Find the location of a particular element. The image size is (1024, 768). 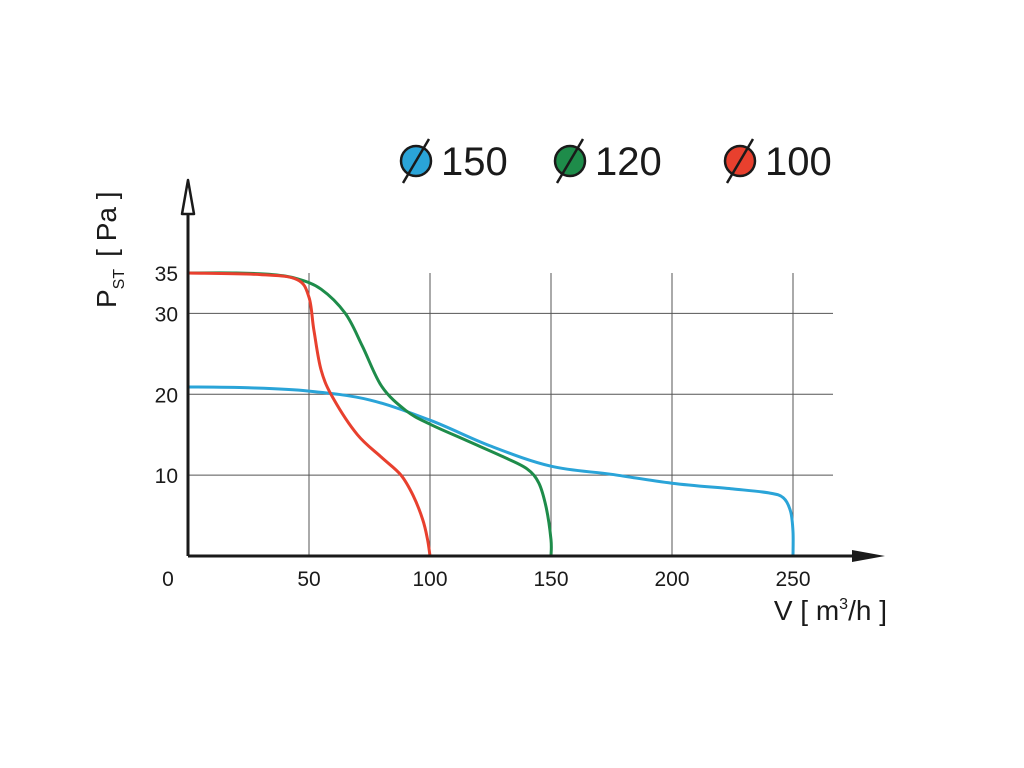

y-axis-title-unit: [ Pa ] is located at coordinates (106, 223).